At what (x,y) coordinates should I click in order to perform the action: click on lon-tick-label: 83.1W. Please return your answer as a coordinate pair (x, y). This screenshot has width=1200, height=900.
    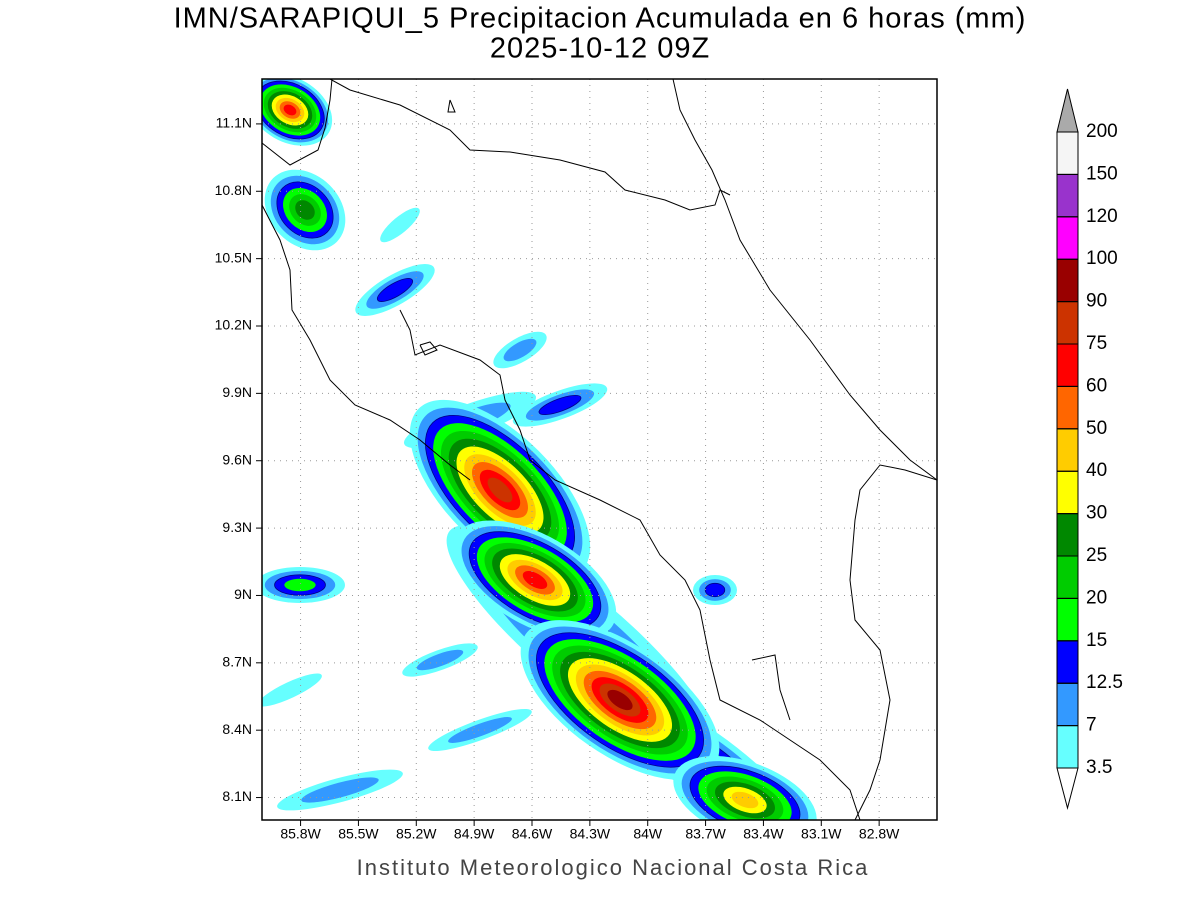
    Looking at the image, I should click on (821, 834).